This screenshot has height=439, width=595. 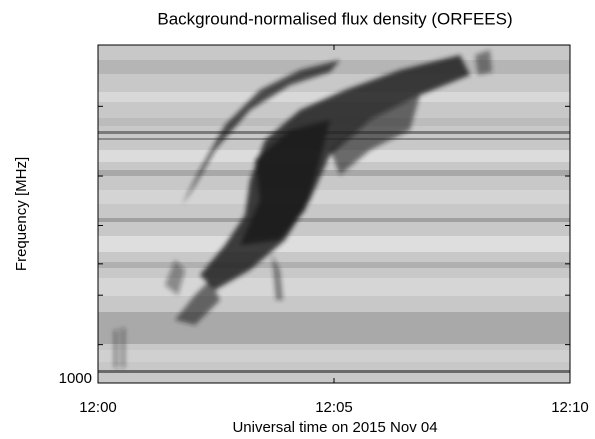 I want to click on x-tick-label: 12:05, so click(x=334, y=407).